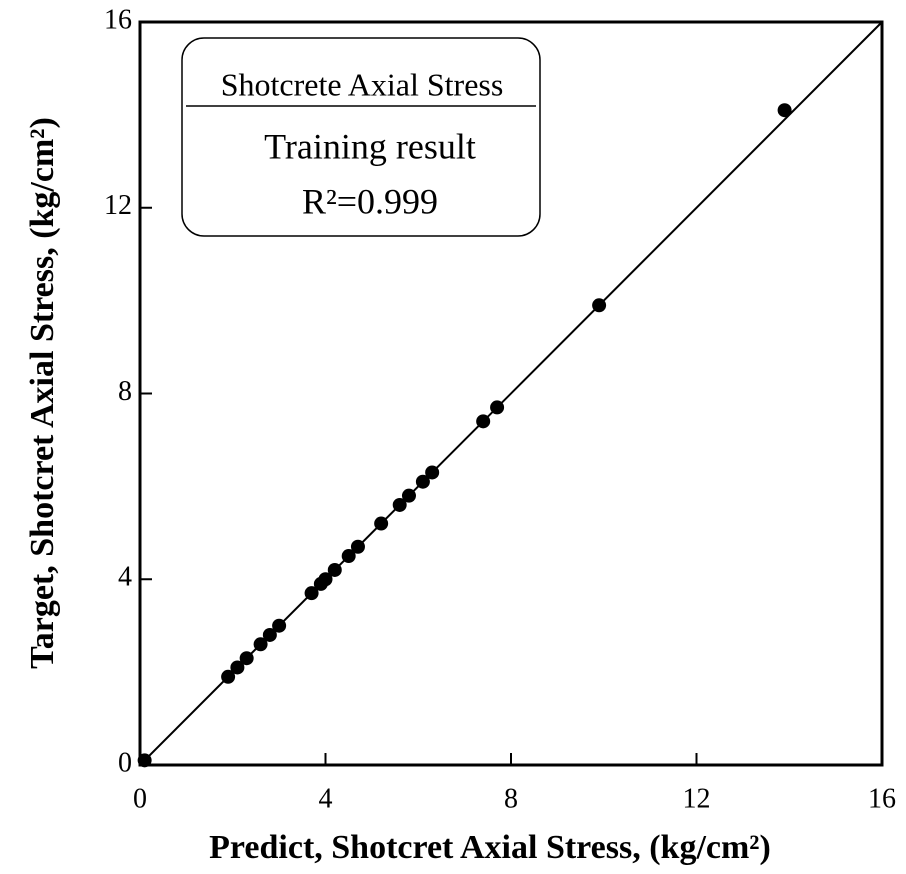 Image resolution: width=906 pixels, height=874 pixels. Describe the element at coordinates (140, 798) in the screenshot. I see `x-tick-label: 0` at that location.